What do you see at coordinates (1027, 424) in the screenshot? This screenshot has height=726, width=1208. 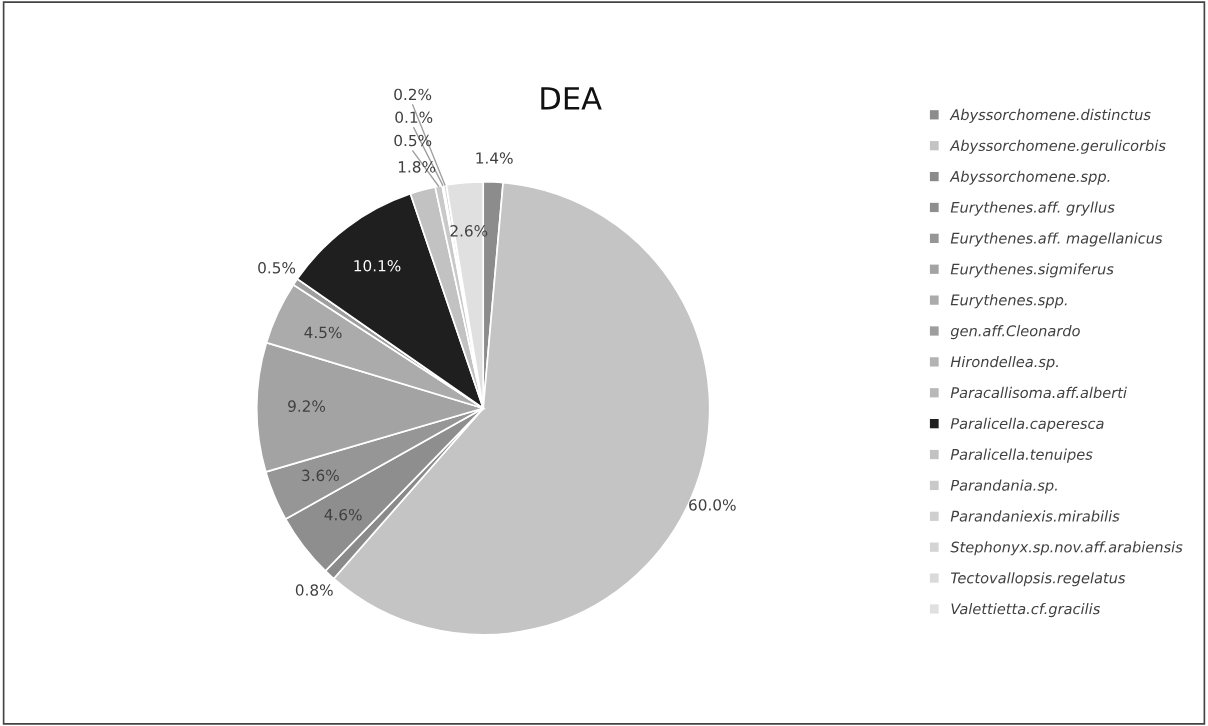 I see `legend-label: Paralicella.caperesca` at bounding box center [1027, 424].